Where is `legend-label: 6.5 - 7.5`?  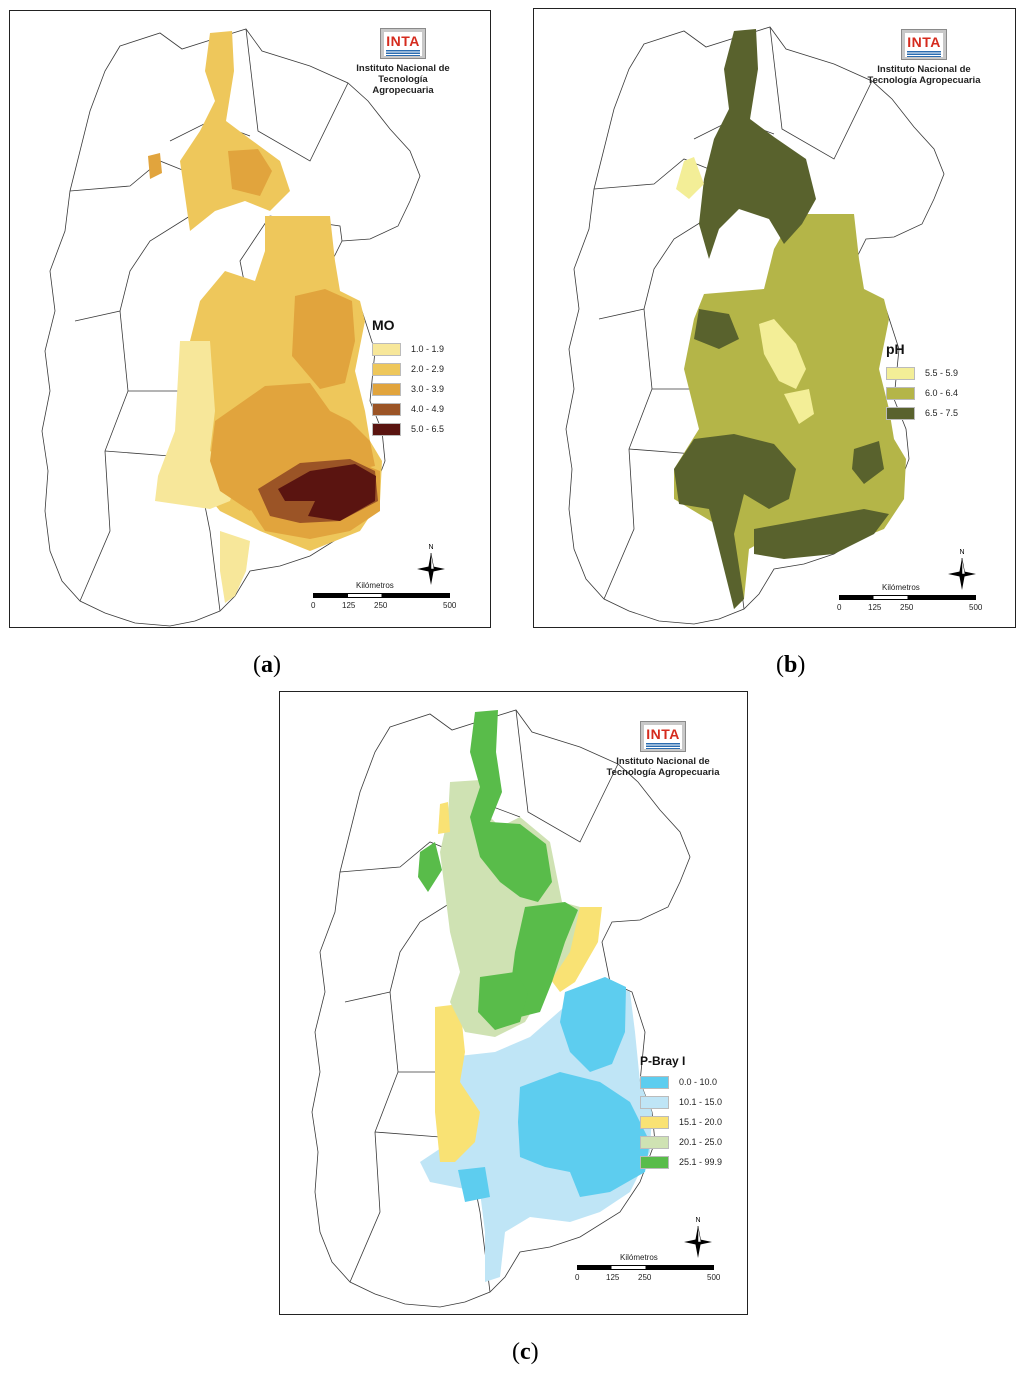 legend-label: 6.5 - 7.5 is located at coordinates (942, 413).